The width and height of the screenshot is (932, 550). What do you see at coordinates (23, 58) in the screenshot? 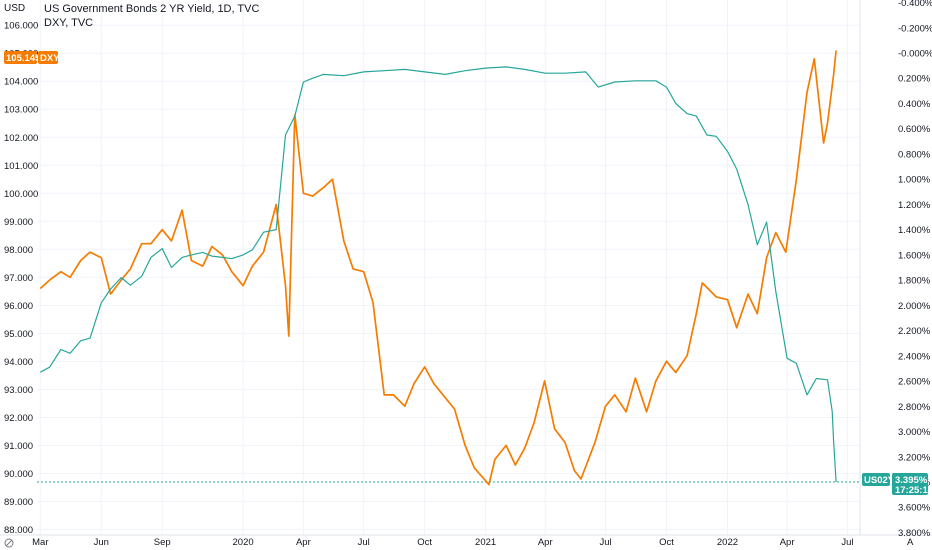
I see `dxy-last-value: 105.145` at bounding box center [23, 58].